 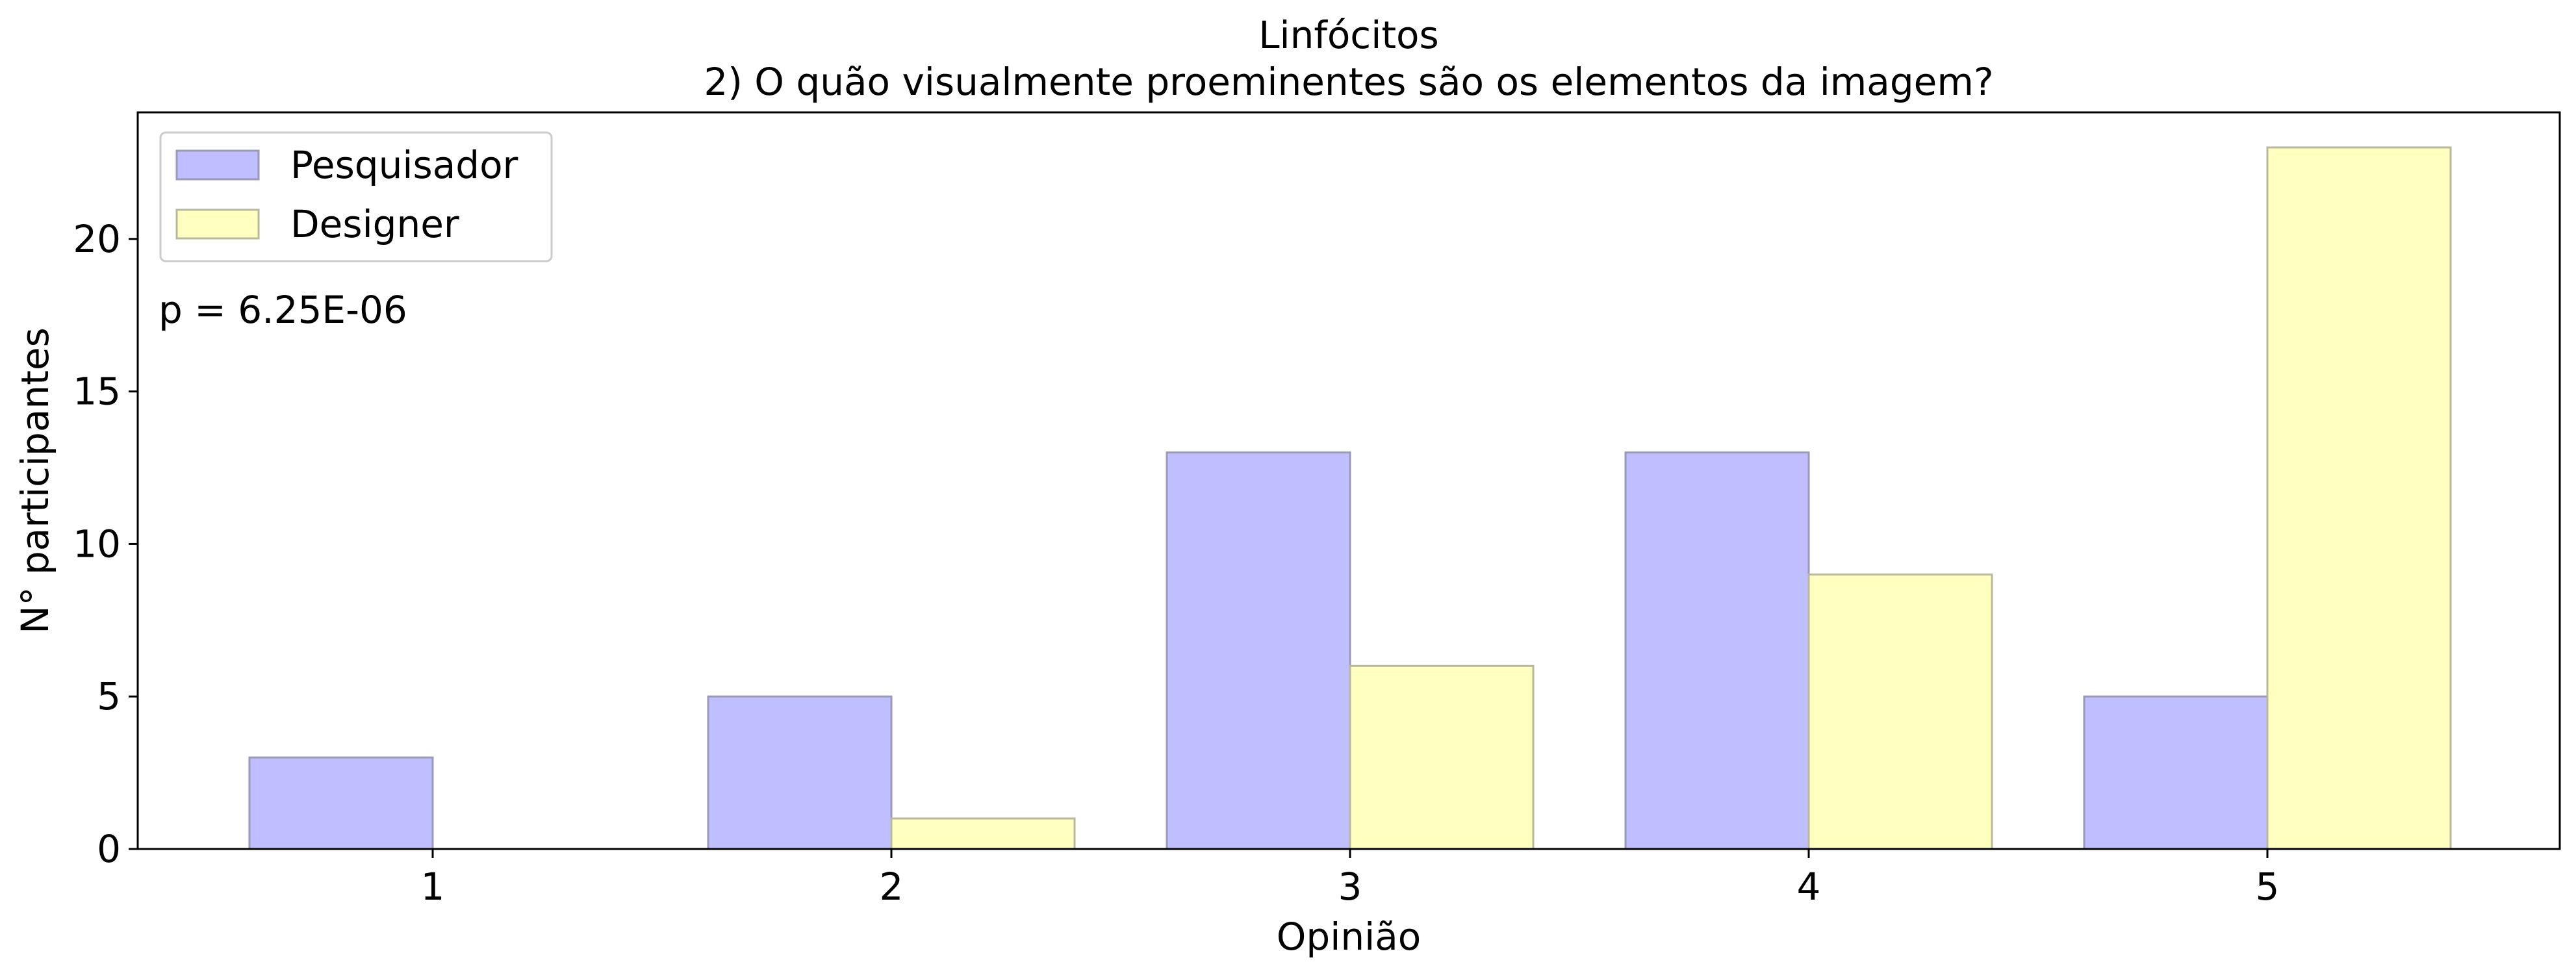 I want to click on x-tick-label-4: 4, so click(x=1809, y=887).